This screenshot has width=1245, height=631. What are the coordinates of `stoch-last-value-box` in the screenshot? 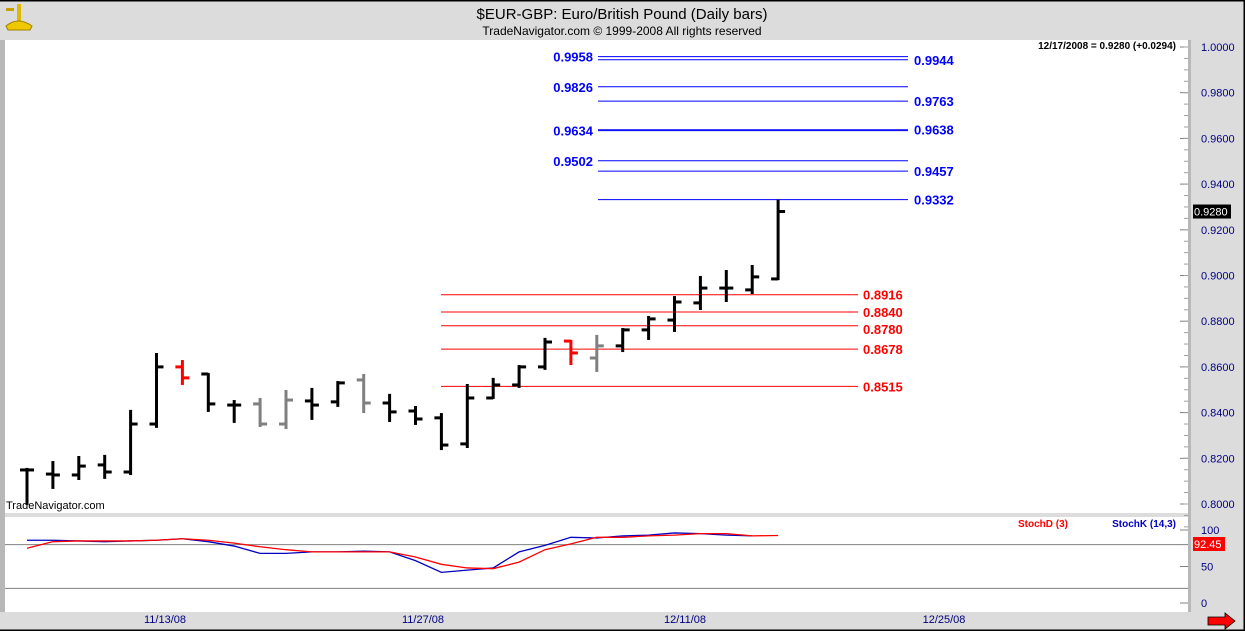 It's located at (1209, 544).